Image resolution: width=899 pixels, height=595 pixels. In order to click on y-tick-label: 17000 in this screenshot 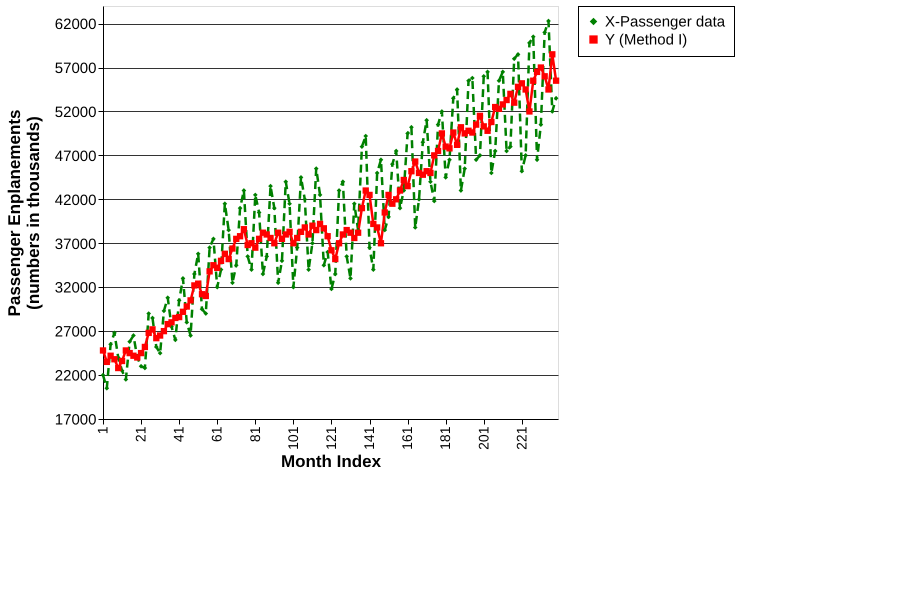, I will do `click(75, 420)`.